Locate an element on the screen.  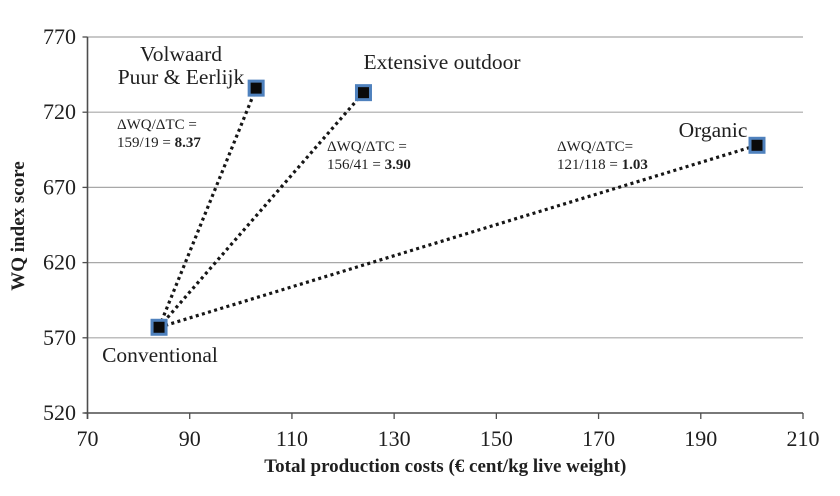
point-label-organic: Organic is located at coordinates (713, 130).